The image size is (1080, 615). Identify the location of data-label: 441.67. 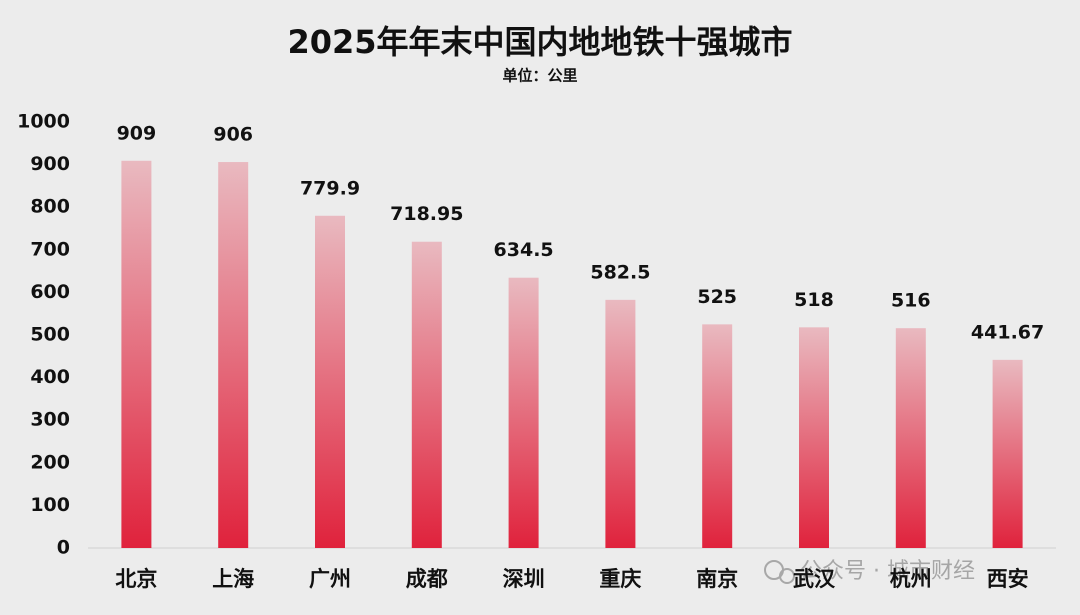
(1007, 332).